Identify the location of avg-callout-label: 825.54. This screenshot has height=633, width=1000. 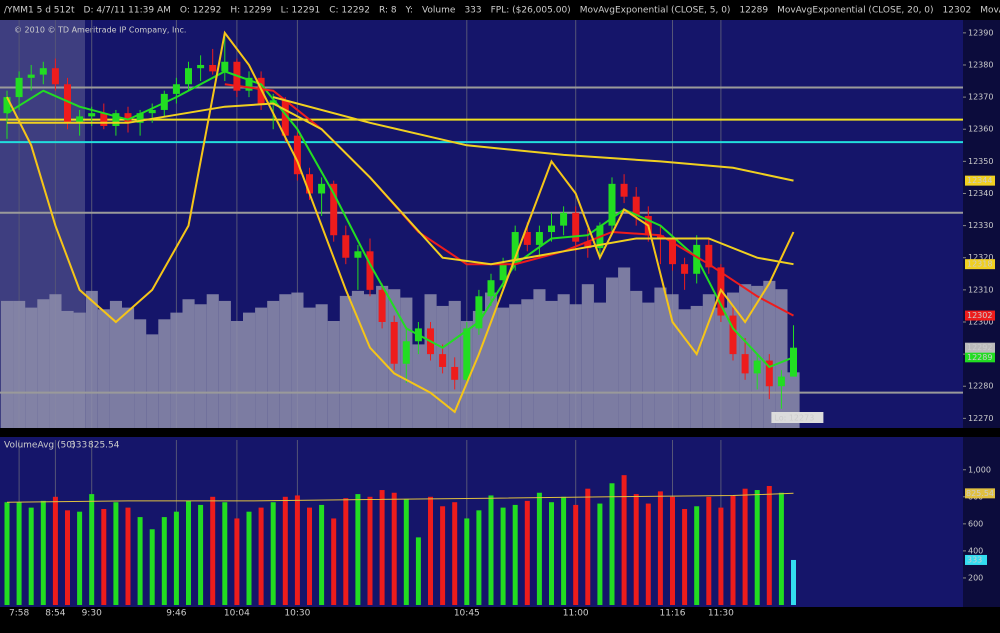
(980, 493).